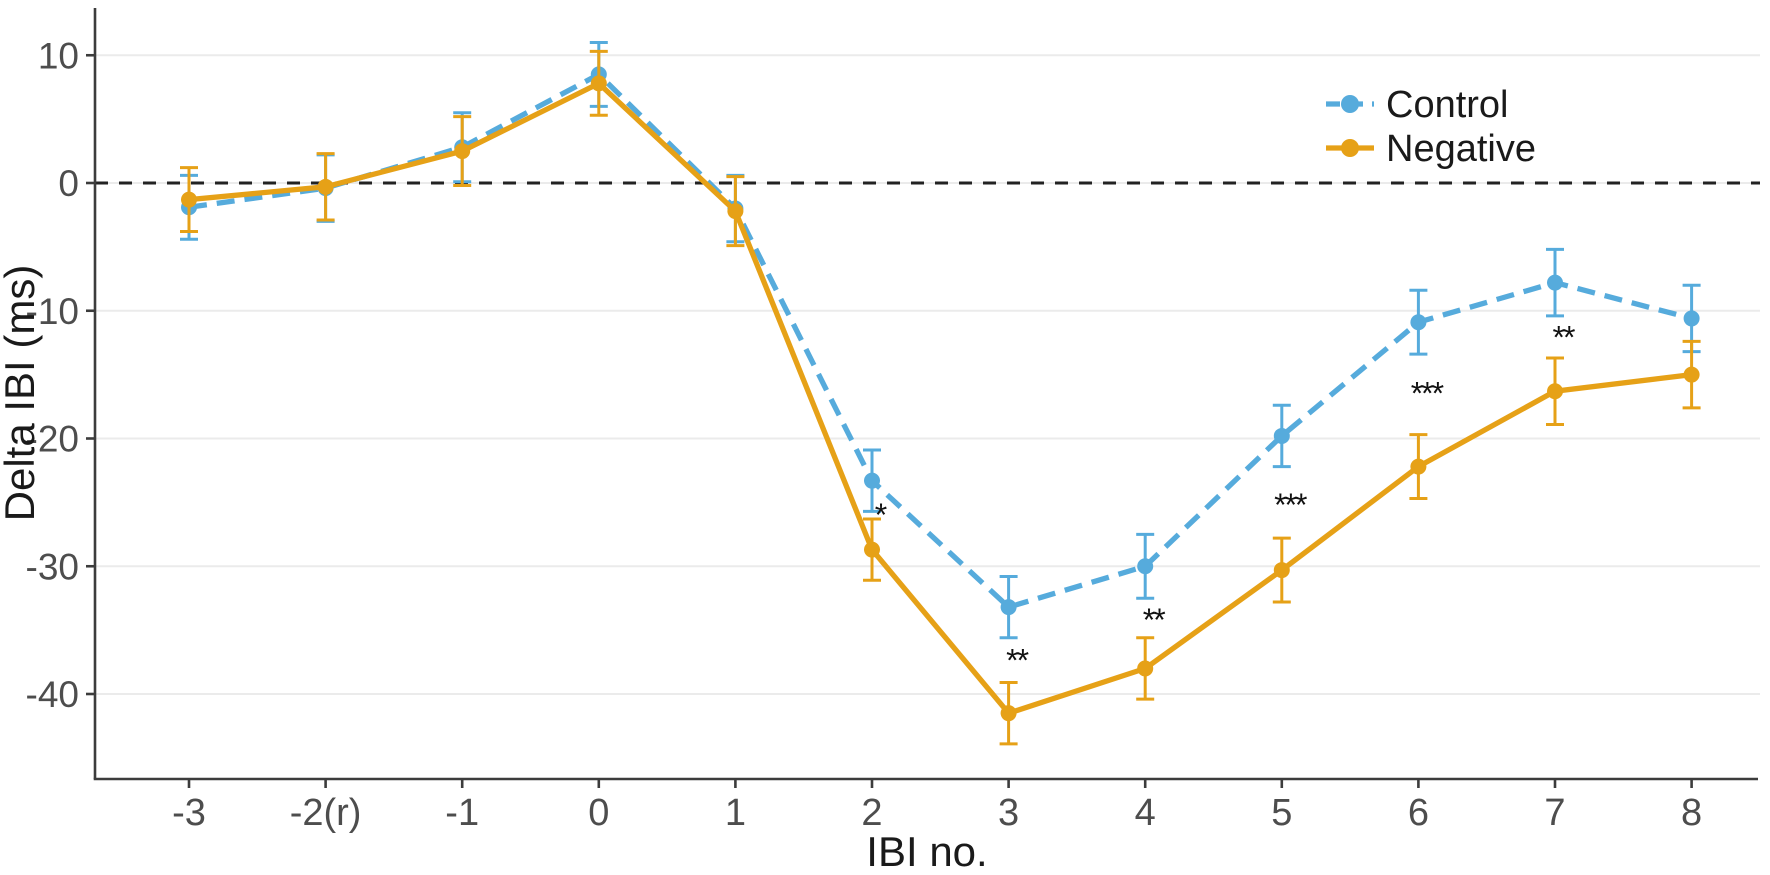  Describe the element at coordinates (58, 55) in the screenshot. I see `y-tick-label: 10` at that location.